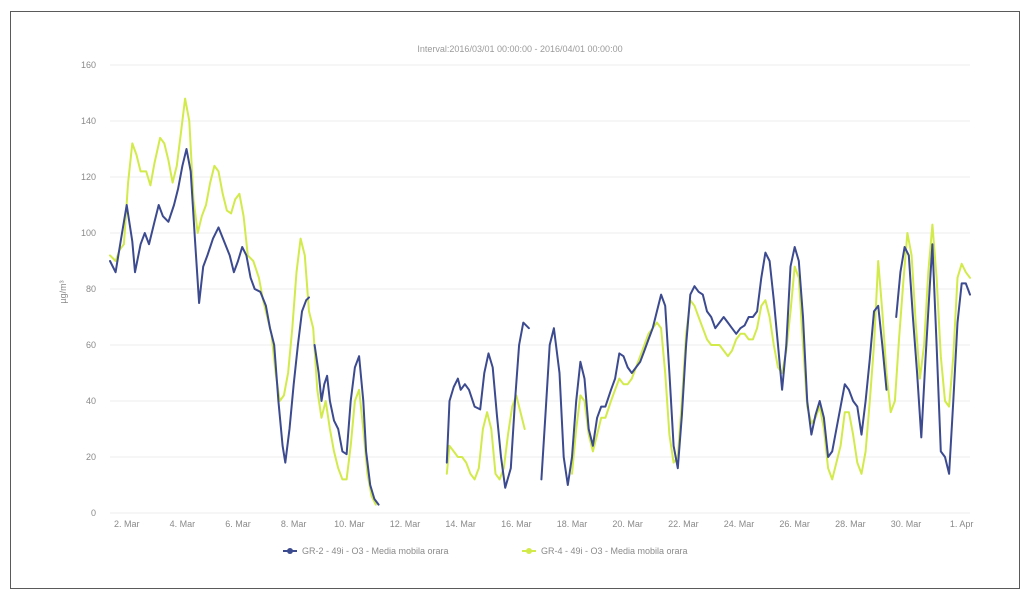 The image size is (1028, 600). Describe the element at coordinates (88, 233) in the screenshot. I see `y-tick-label: 100` at that location.